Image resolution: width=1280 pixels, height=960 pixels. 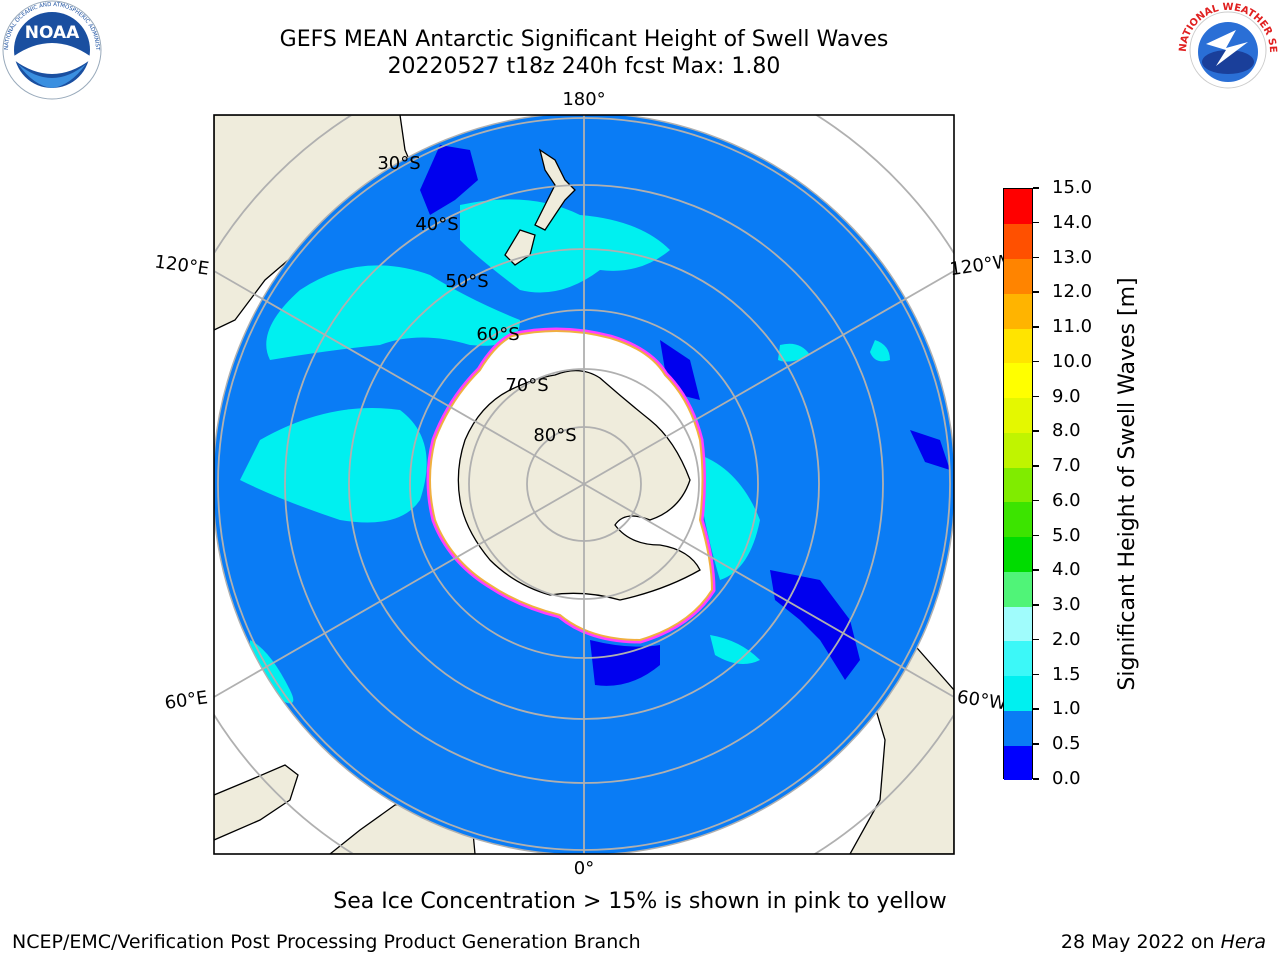 What do you see at coordinates (584, 868) in the screenshot?
I see `lon-label-0: 0°` at bounding box center [584, 868].